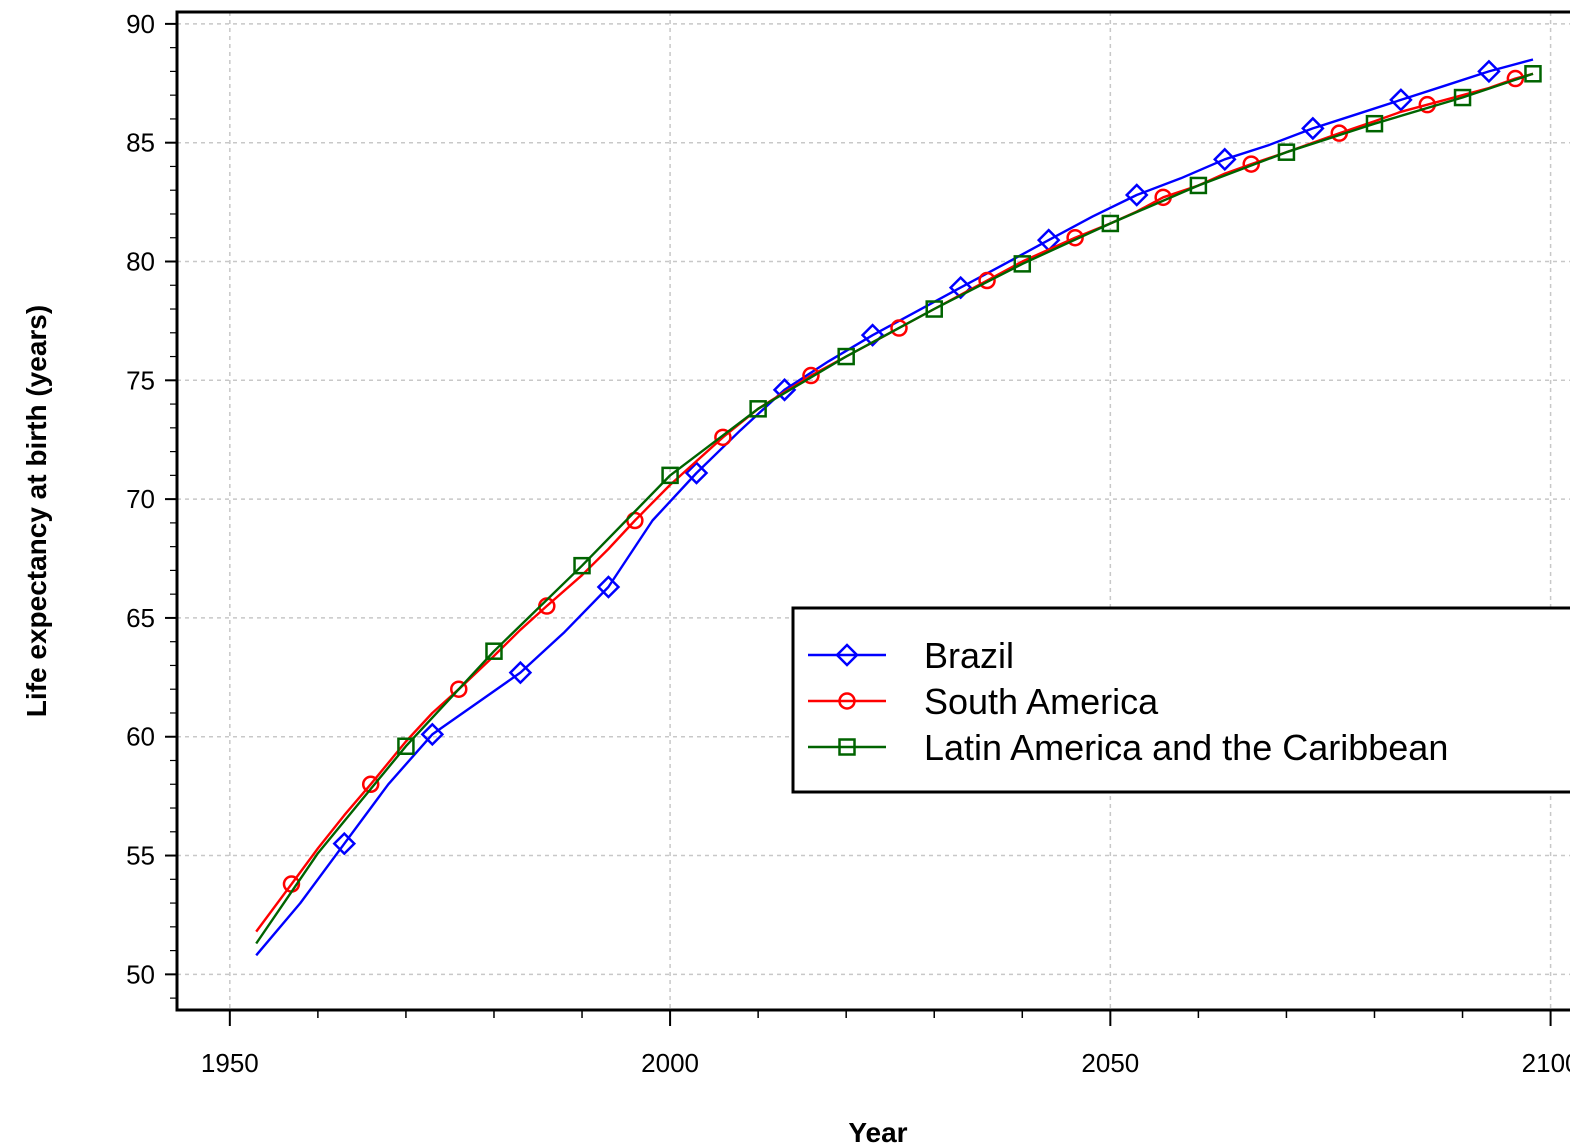 This screenshot has height=1147, width=1570. Describe the element at coordinates (140, 262) in the screenshot. I see `y-tick-label: 80` at that location.